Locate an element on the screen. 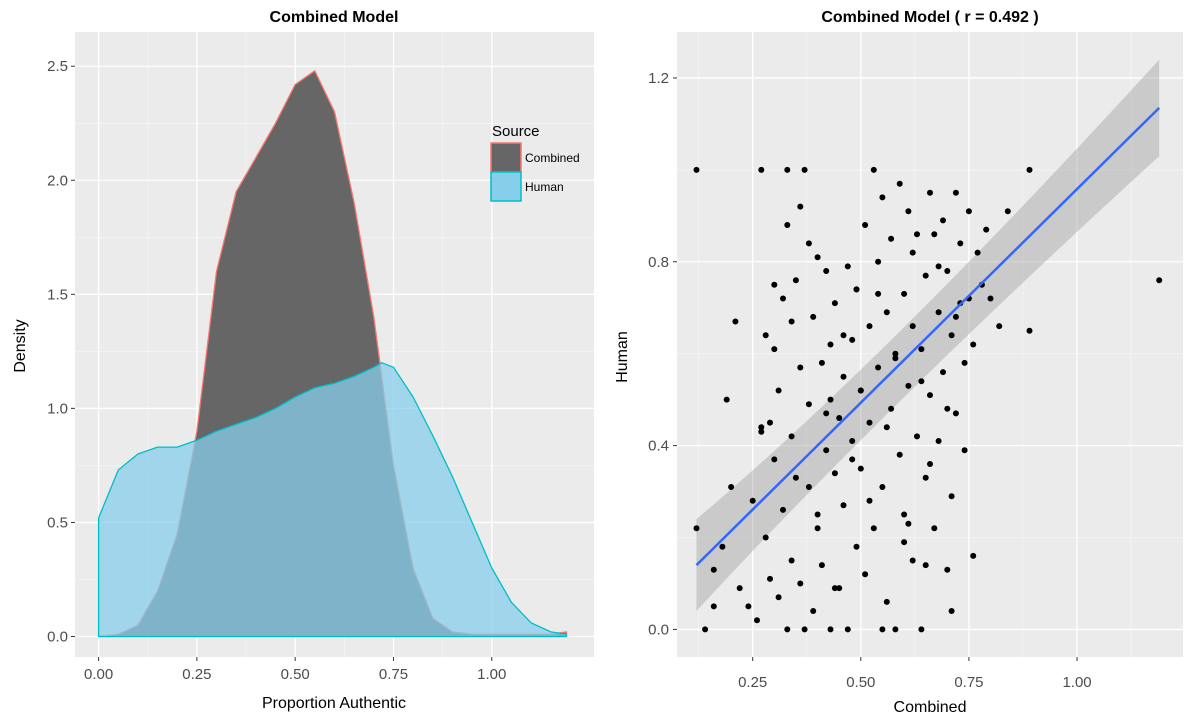  legend: Source Combined Human is located at coordinates (535, 162).